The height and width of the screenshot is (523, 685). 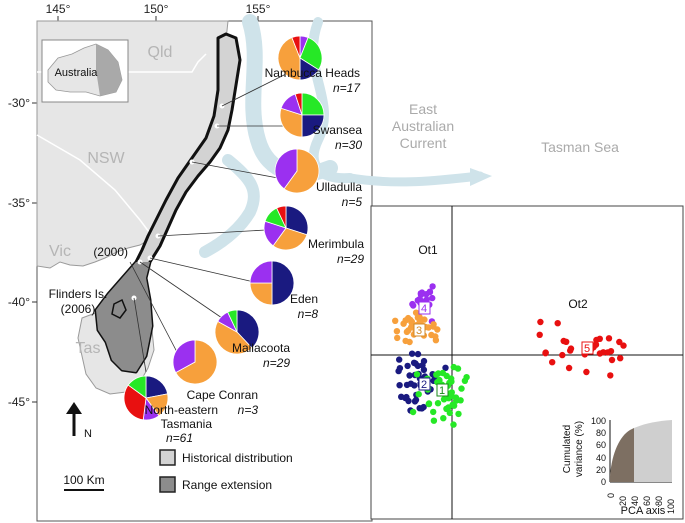 What do you see at coordinates (312, 73) in the screenshot?
I see `site-name: Nambucca Heads` at bounding box center [312, 73].